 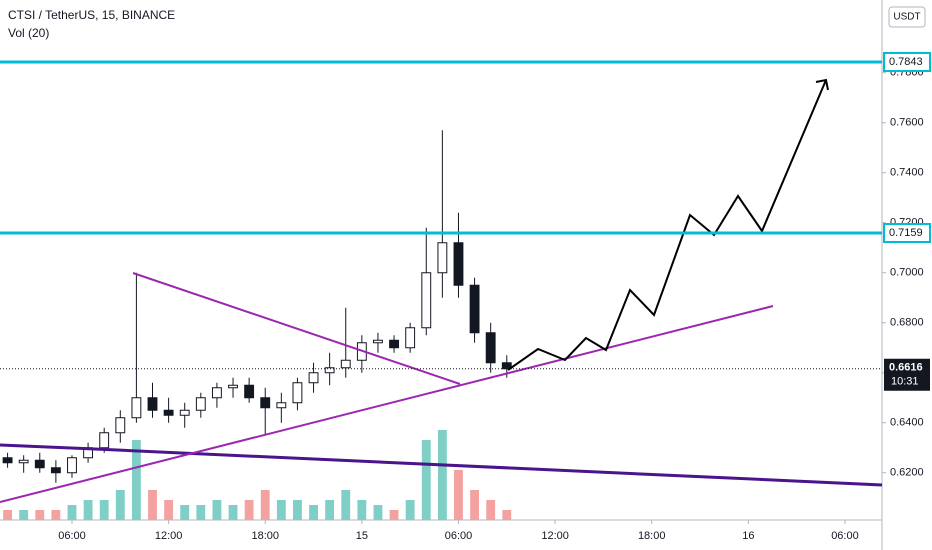 I want to click on y-tick-label: 0.7600, so click(x=907, y=123).